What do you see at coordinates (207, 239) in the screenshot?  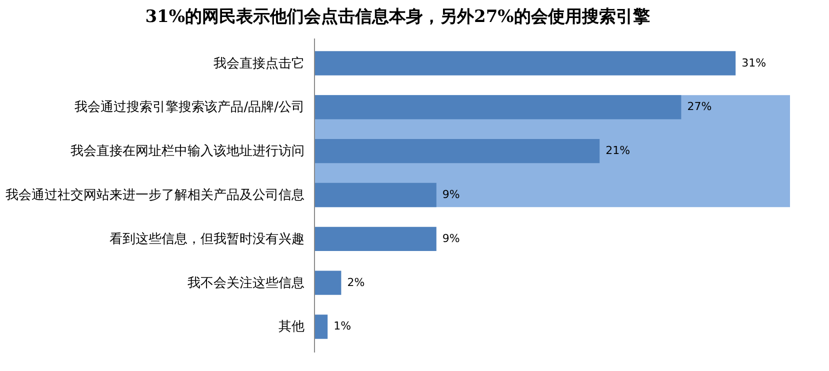 I see `y-tick-label: 看到这些信息，但我暂时没有兴趣` at bounding box center [207, 239].